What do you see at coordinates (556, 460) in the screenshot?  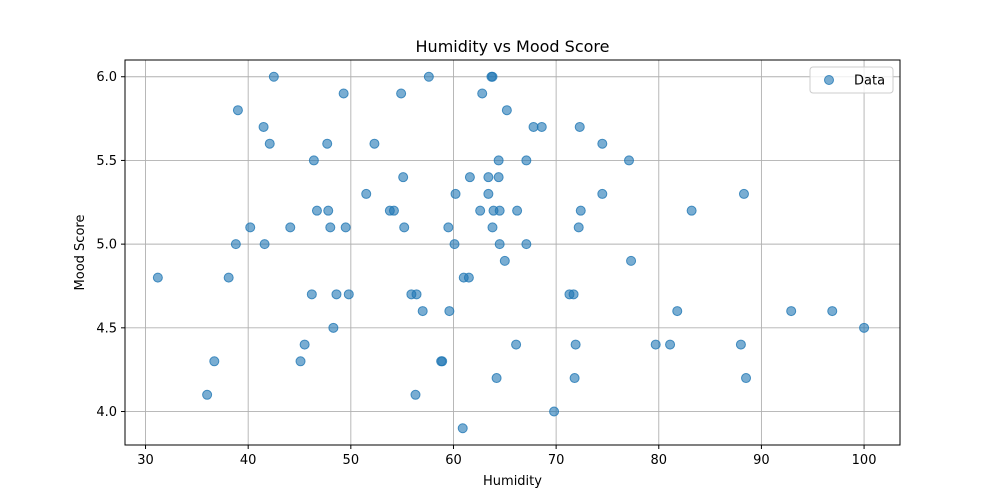 I see `x-tick-label: 70` at bounding box center [556, 460].